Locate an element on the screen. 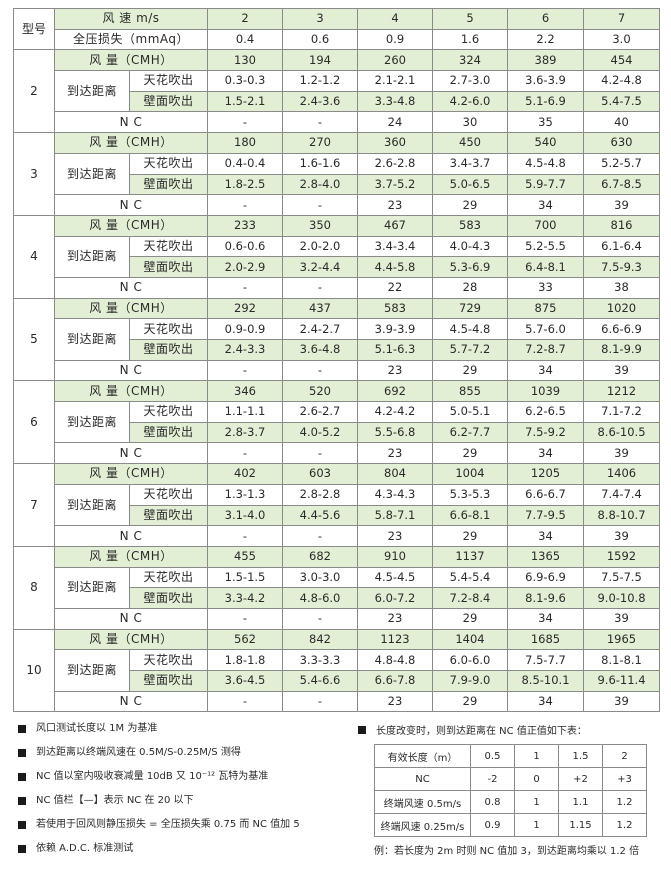 The height and width of the screenshot is (873, 671). length-cell: 终端风速 0.25m/s is located at coordinates (422, 825).